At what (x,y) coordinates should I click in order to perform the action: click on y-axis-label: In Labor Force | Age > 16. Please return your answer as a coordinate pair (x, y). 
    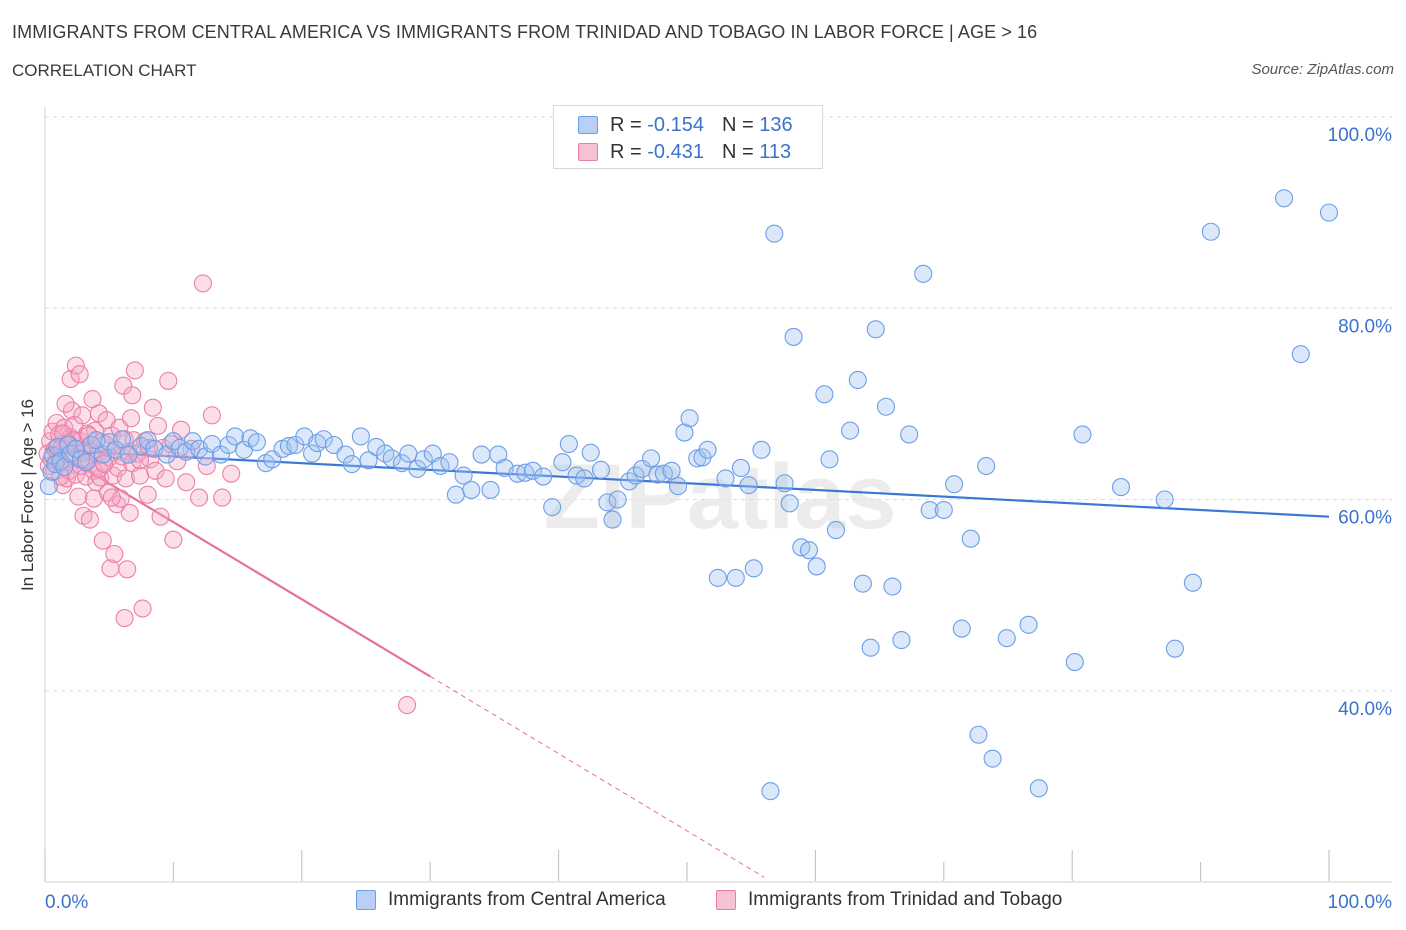
    Looking at the image, I should click on (27, 495).